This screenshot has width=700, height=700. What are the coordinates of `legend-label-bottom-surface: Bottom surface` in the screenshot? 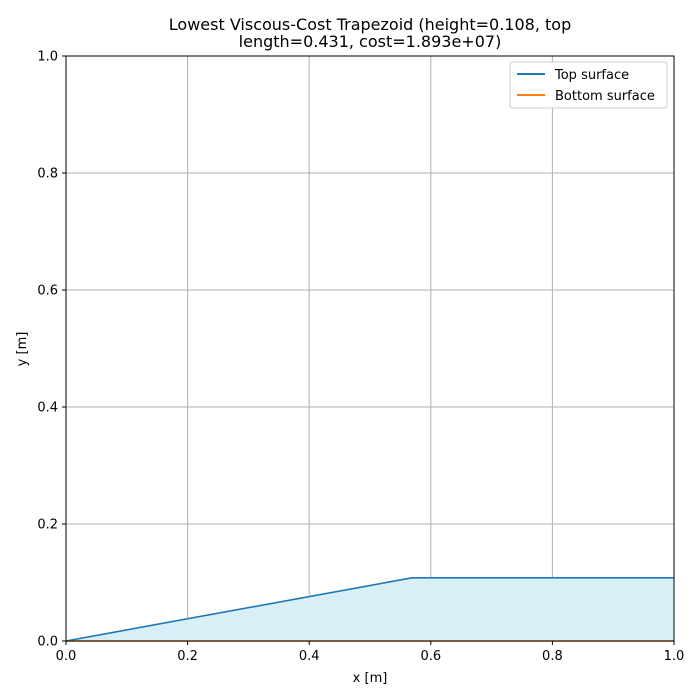 It's located at (605, 96).